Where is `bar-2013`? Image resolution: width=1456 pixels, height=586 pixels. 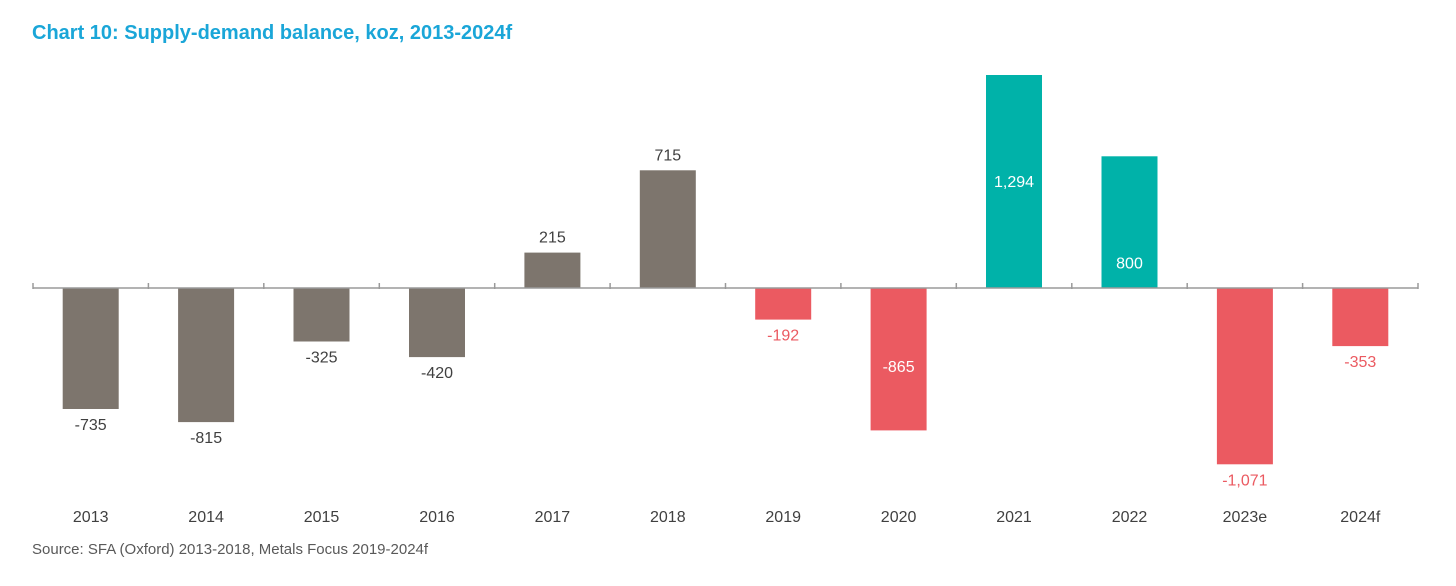
bar-2013 is located at coordinates (90, 348).